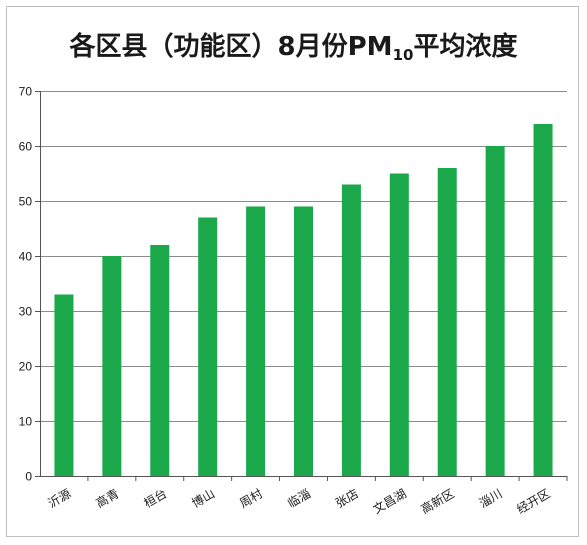  What do you see at coordinates (26, 422) in the screenshot?
I see `y-tick-label: 10` at bounding box center [26, 422].